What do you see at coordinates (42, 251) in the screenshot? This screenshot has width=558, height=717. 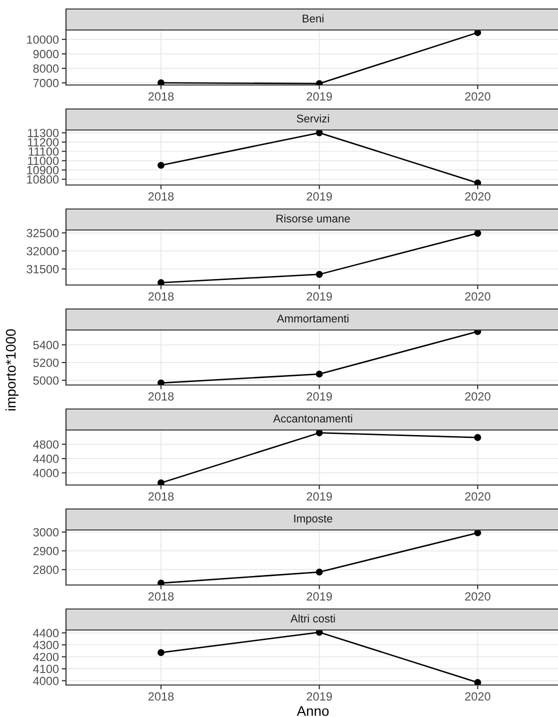 I see `y-tick-label: 32000` at bounding box center [42, 251].